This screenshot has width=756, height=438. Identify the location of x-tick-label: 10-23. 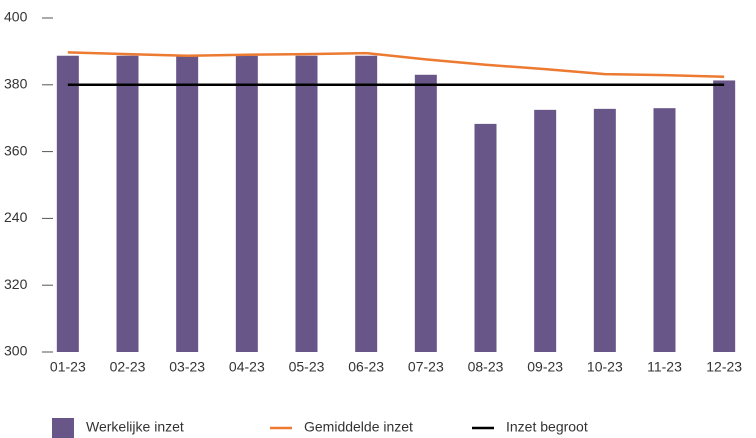
(605, 367).